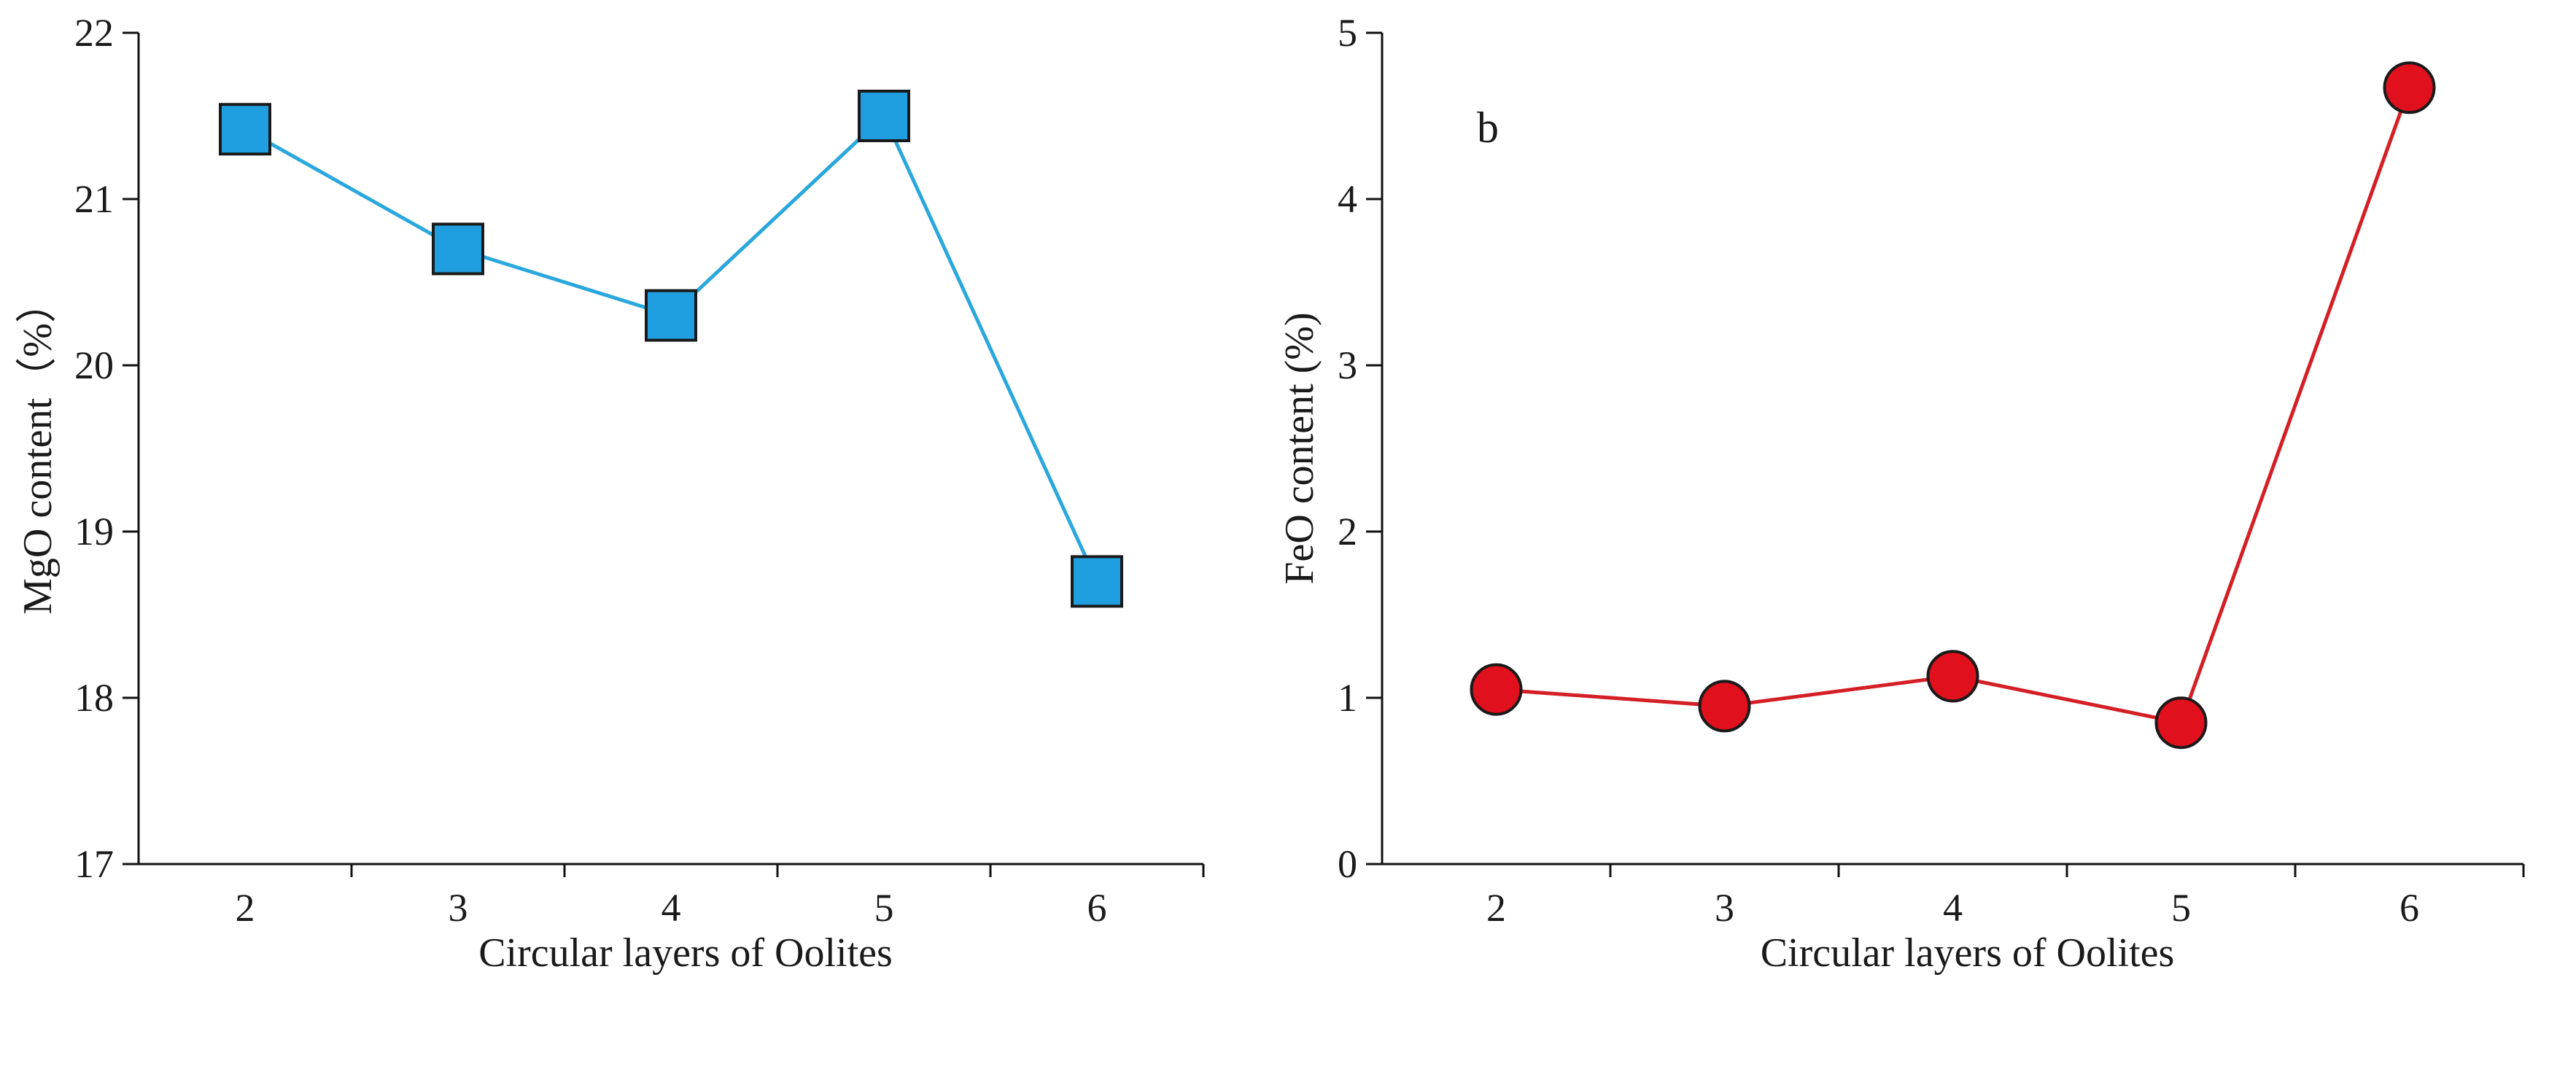 This screenshot has height=1085, width=2576. Describe the element at coordinates (94, 33) in the screenshot. I see `chart0-y-tick-label: 22` at that location.